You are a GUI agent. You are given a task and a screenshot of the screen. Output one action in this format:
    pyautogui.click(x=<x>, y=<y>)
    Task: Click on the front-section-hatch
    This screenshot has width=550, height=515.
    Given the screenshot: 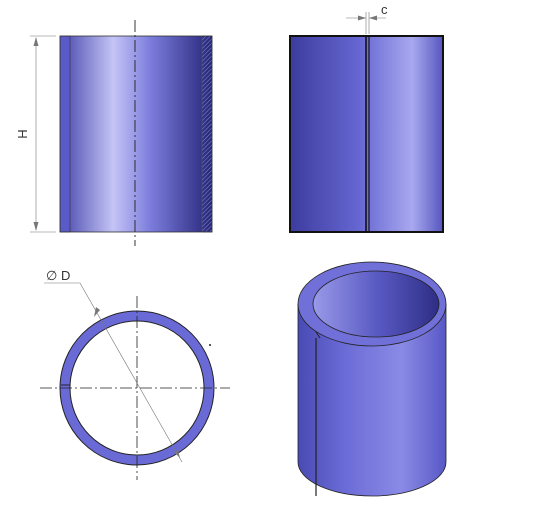 What is the action you would take?
    pyautogui.click(x=207, y=134)
    